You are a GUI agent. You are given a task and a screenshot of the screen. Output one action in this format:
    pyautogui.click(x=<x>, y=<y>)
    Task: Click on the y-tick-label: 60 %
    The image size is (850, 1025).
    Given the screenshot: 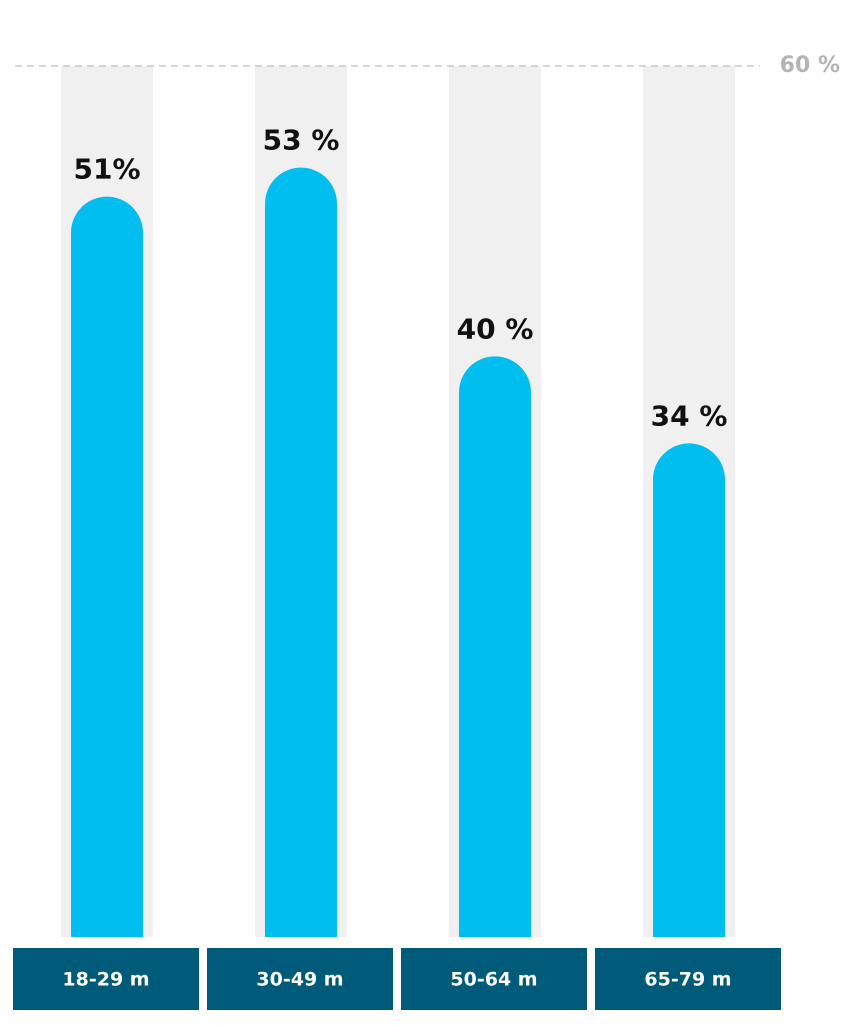 What is the action you would take?
    pyautogui.click(x=810, y=65)
    